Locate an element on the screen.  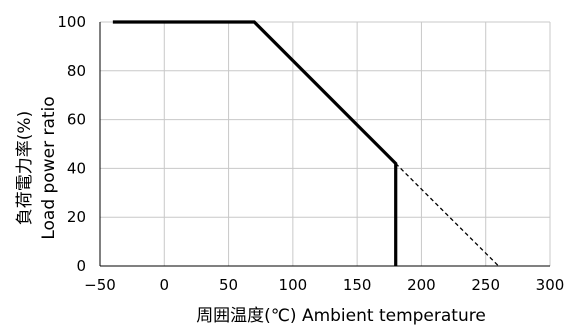
x-tick-labels: −50 0 50 100 150 200 250 300 is located at coordinates (324, 285).